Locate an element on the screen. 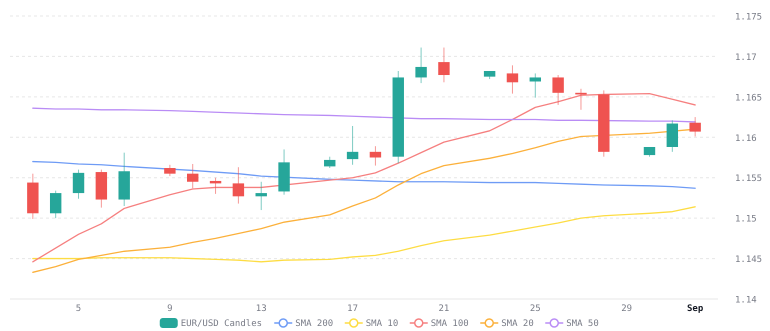  x-tick-label: Sep is located at coordinates (695, 309).